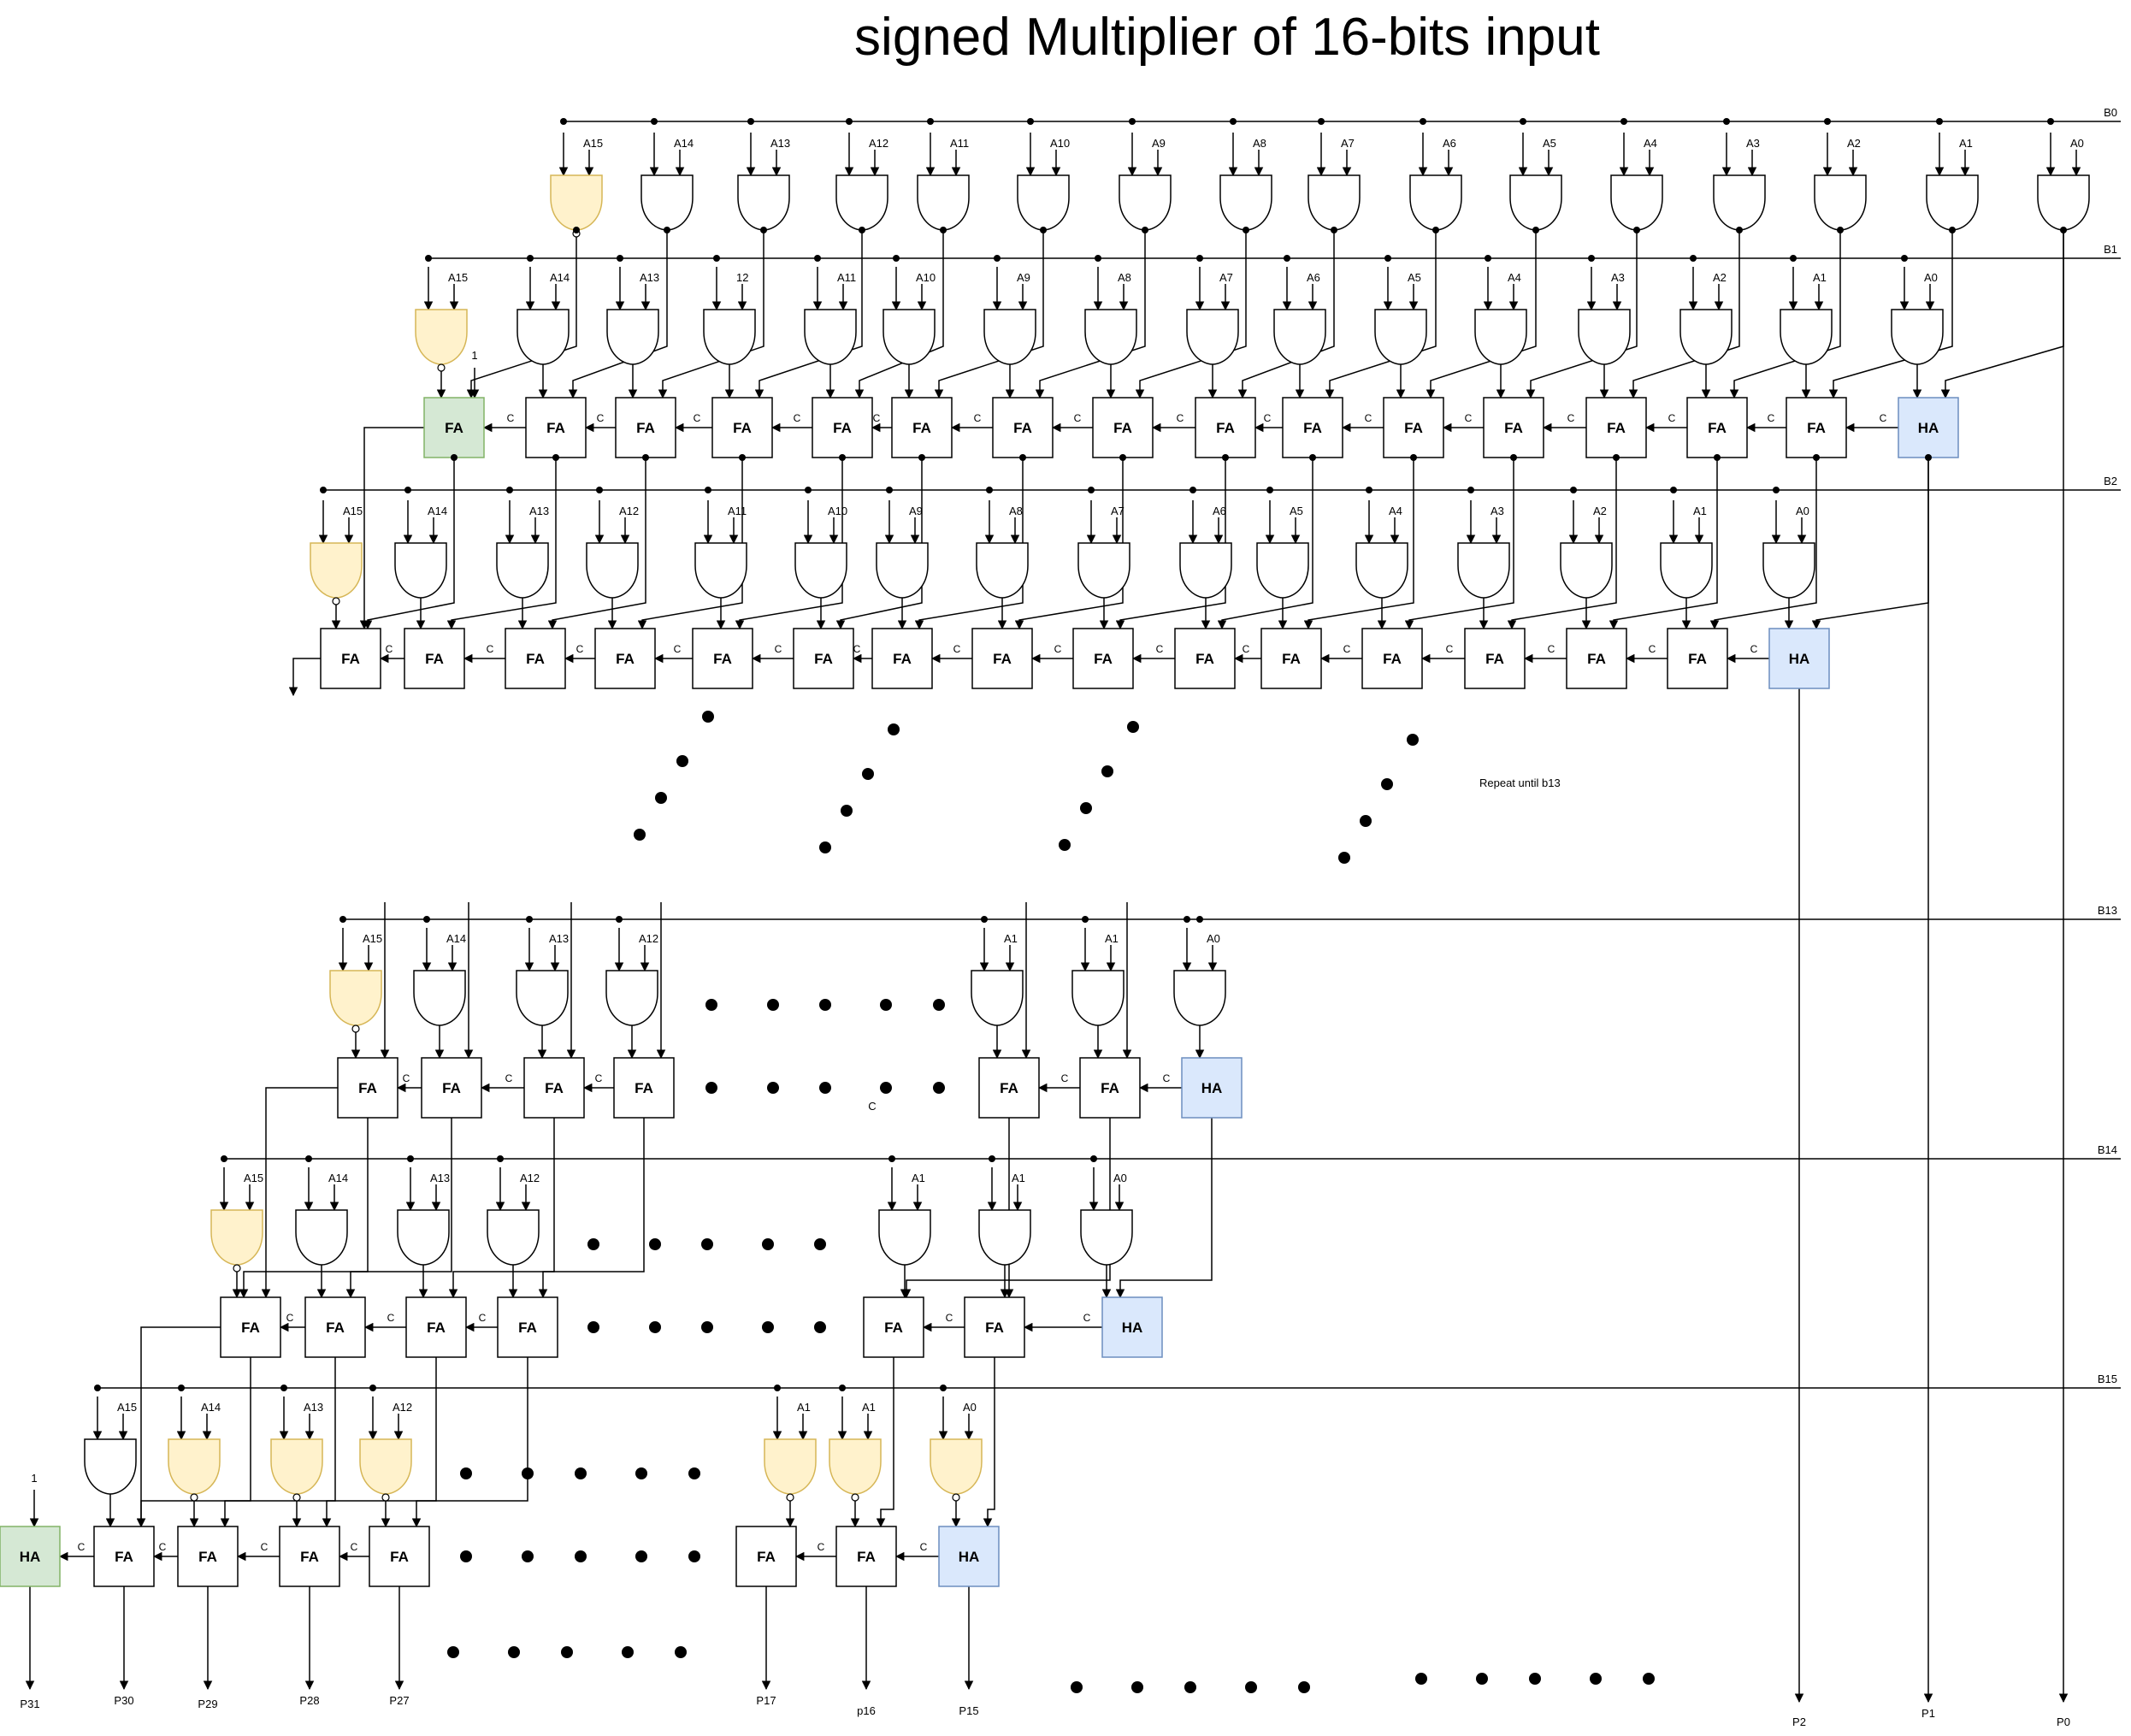 This screenshot has width=2131, height=1736. What do you see at coordinates (629, 511) in the screenshot?
I see `gate-input-label: A12` at bounding box center [629, 511].